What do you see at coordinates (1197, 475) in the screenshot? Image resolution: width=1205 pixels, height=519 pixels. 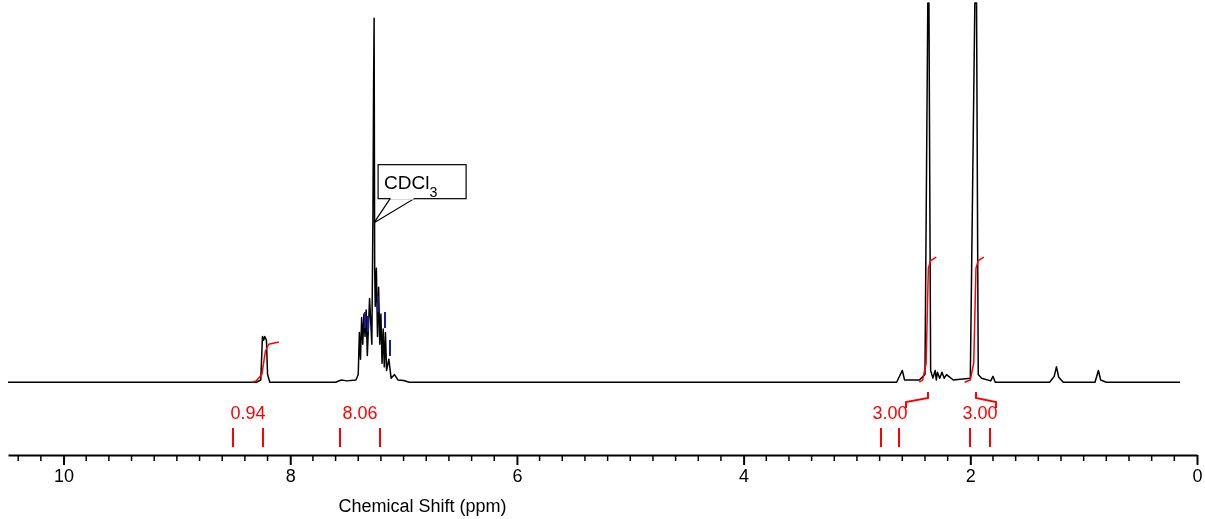 I see `x-tick-label: 0` at bounding box center [1197, 475].